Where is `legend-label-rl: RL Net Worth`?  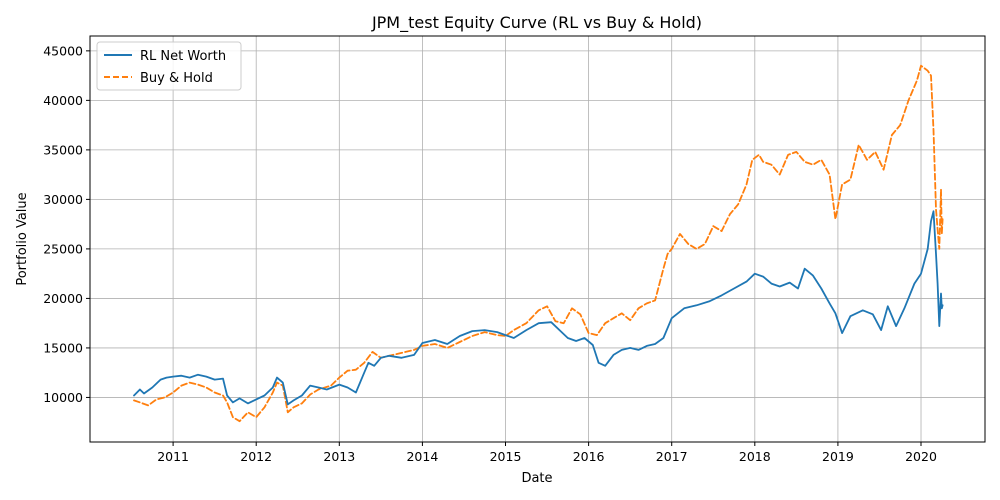
legend-label-rl: RL Net Worth is located at coordinates (183, 56).